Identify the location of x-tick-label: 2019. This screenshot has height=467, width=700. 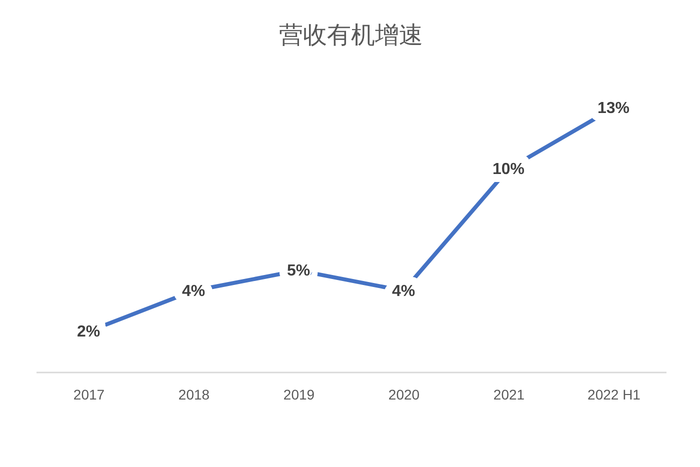
(299, 394).